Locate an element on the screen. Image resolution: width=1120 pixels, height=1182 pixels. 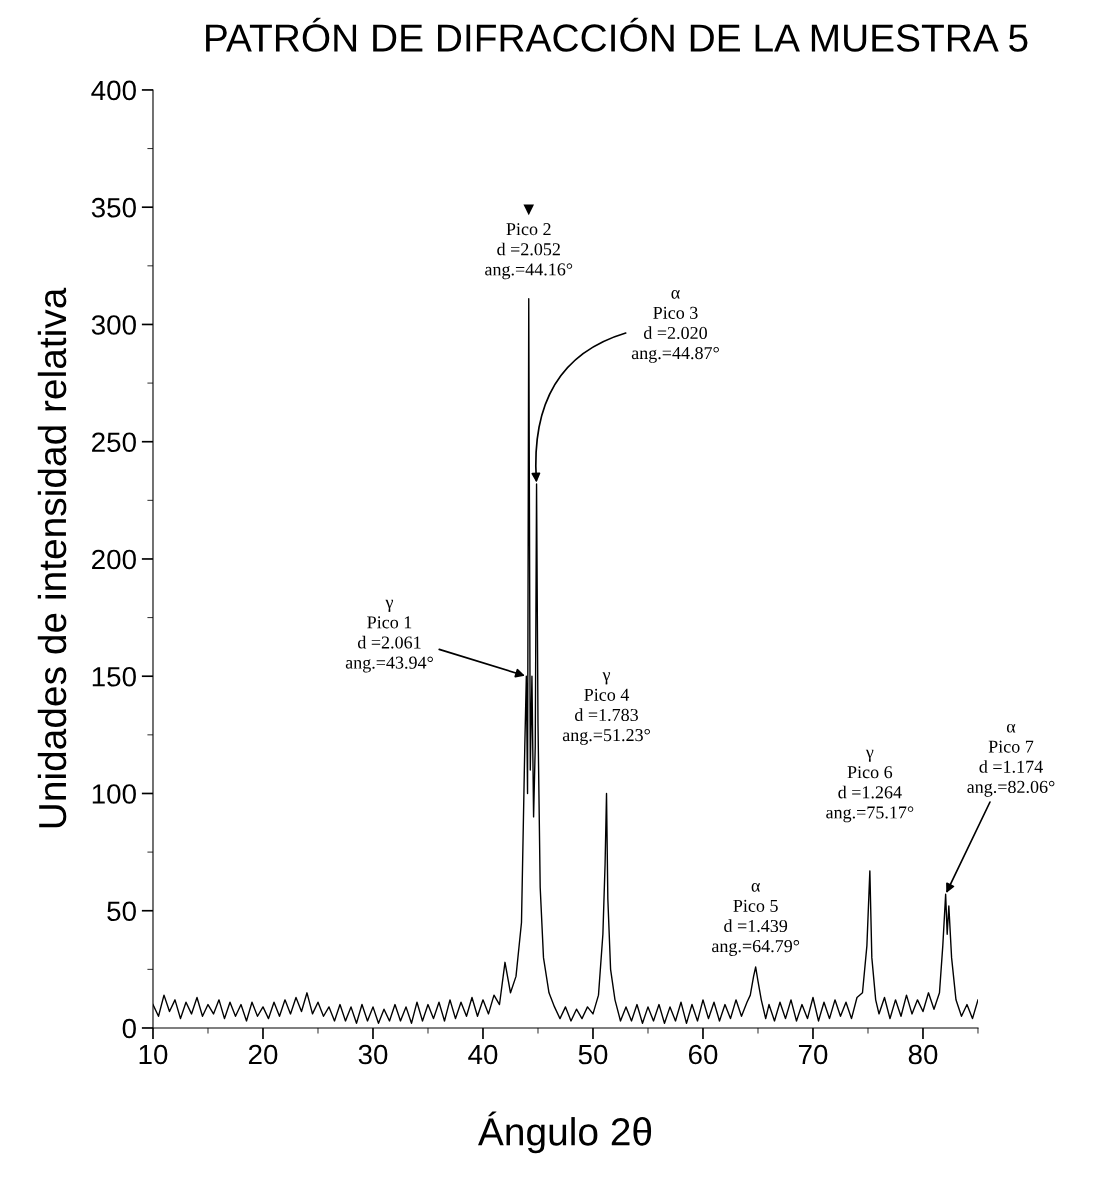
annotation: α Pico 3 d =2.020 ang.=44.87° is located at coordinates (675, 326).